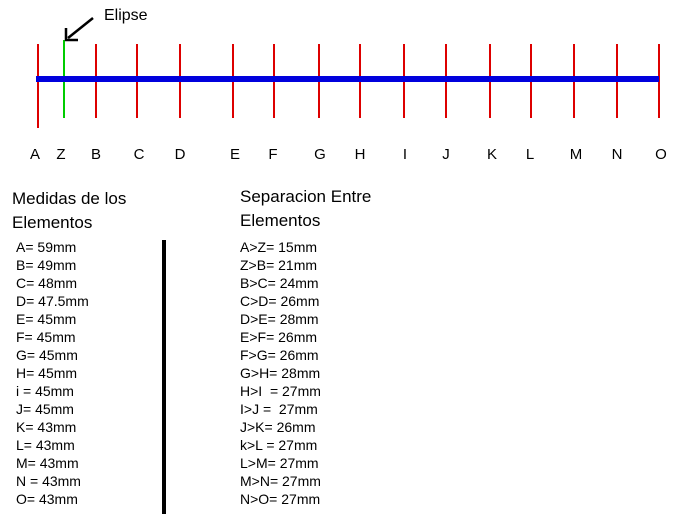 Image resolution: width=677 pixels, height=514 pixels. What do you see at coordinates (164, 377) in the screenshot?
I see `divider` at bounding box center [164, 377].